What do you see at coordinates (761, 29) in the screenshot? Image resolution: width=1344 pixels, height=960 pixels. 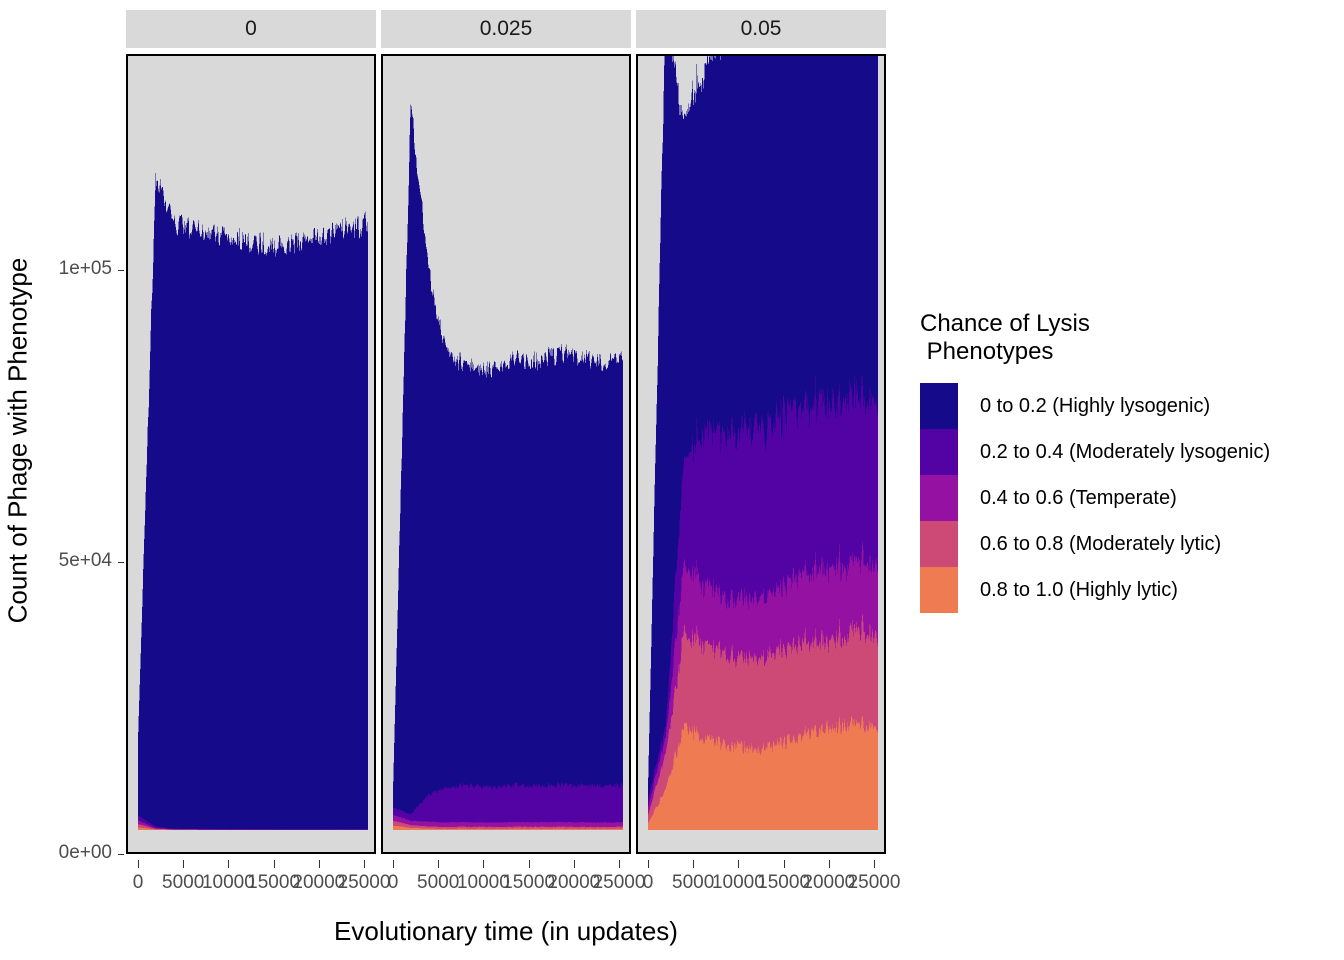 I see `facet-strip-label: 0.05` at bounding box center [761, 29].